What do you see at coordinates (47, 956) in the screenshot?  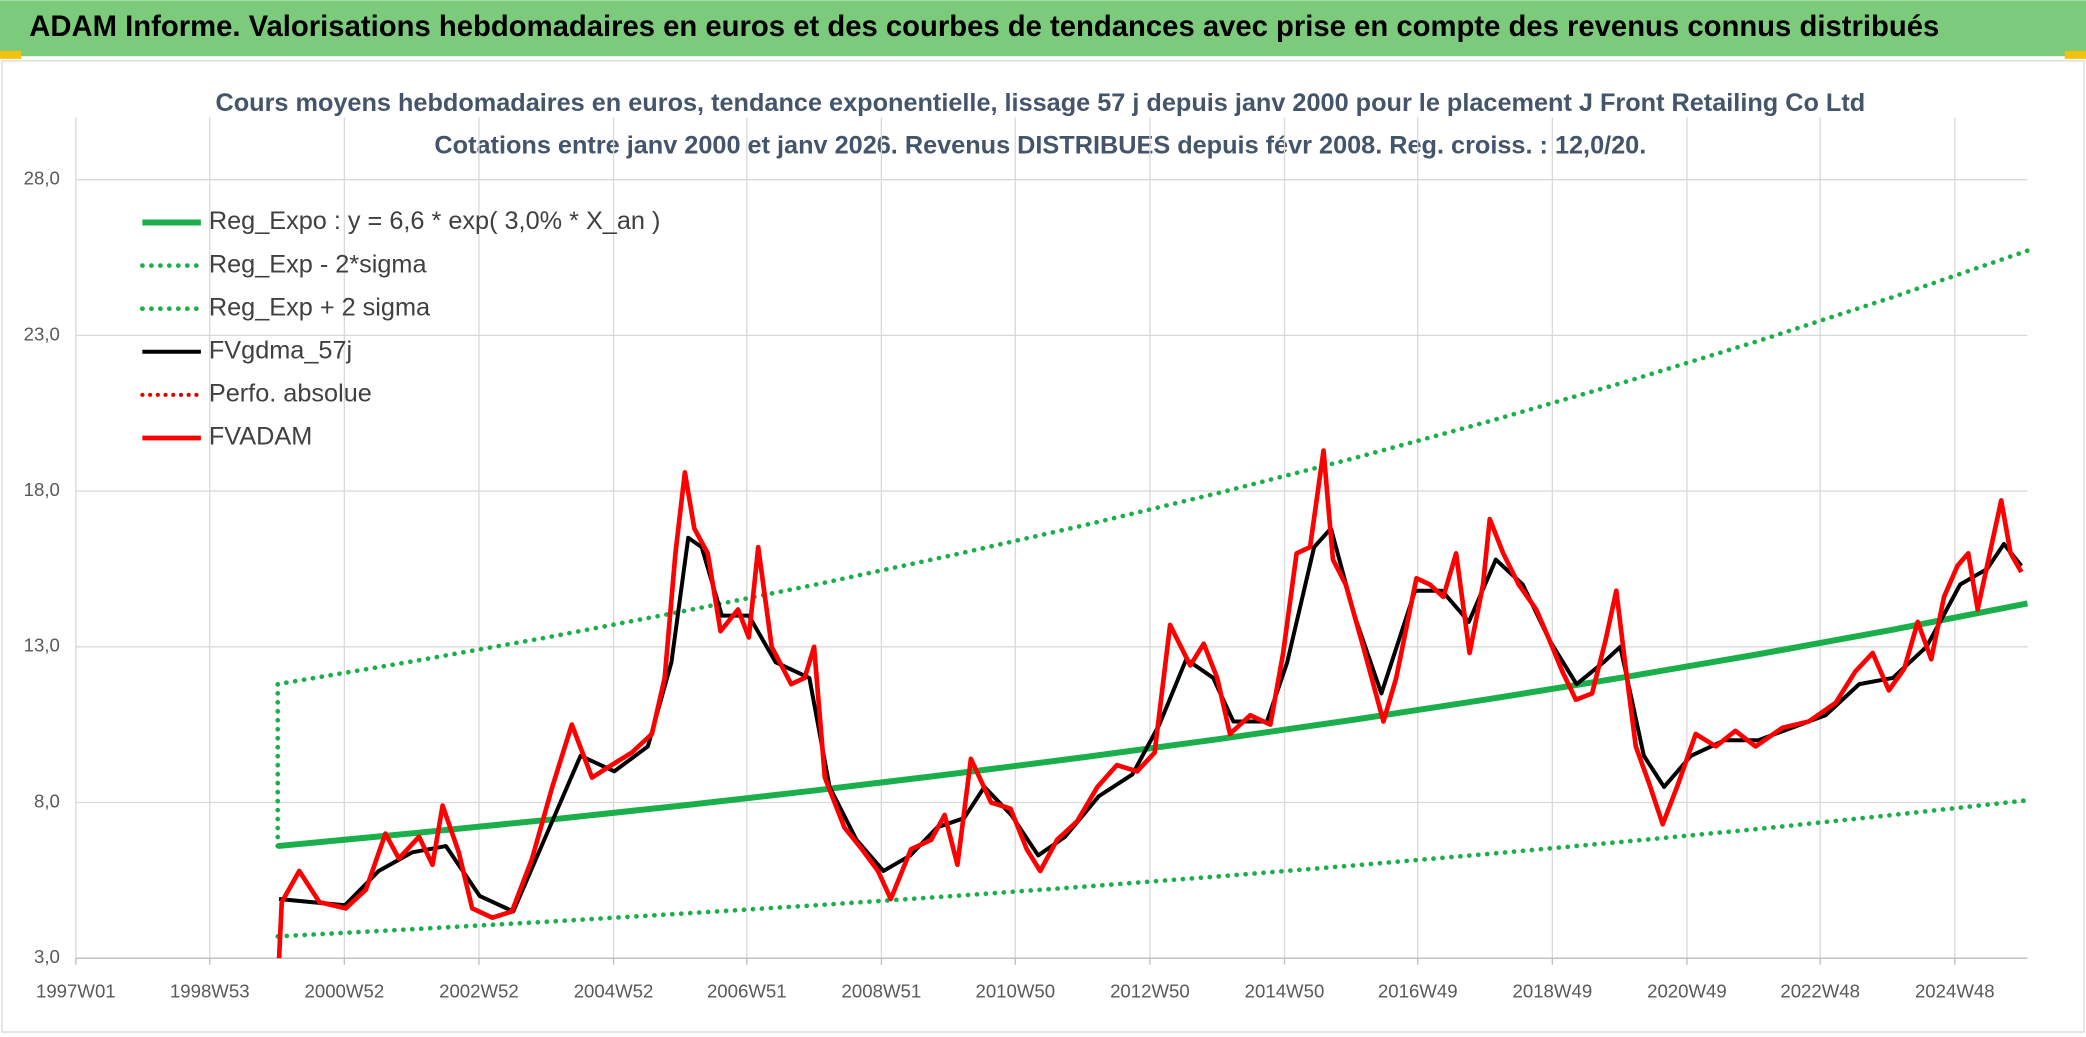 I see `y-tick-label: 3,0` at bounding box center [47, 956].